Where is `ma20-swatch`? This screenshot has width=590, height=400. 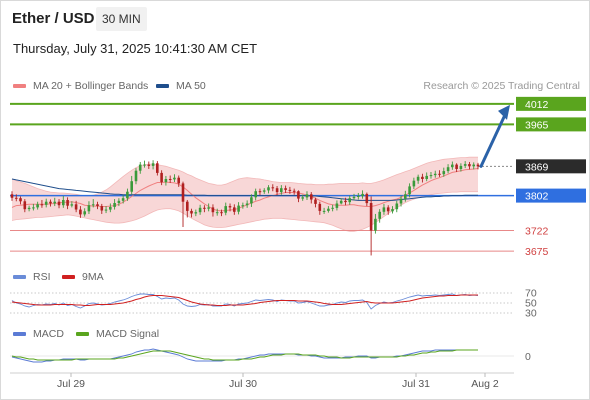 ma20-swatch is located at coordinates (19, 86).